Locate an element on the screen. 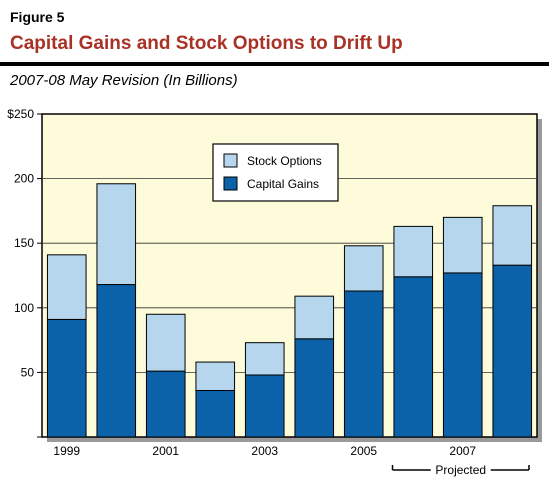 The height and width of the screenshot is (490, 549). y-tick-label: $250 is located at coordinates (20, 114).